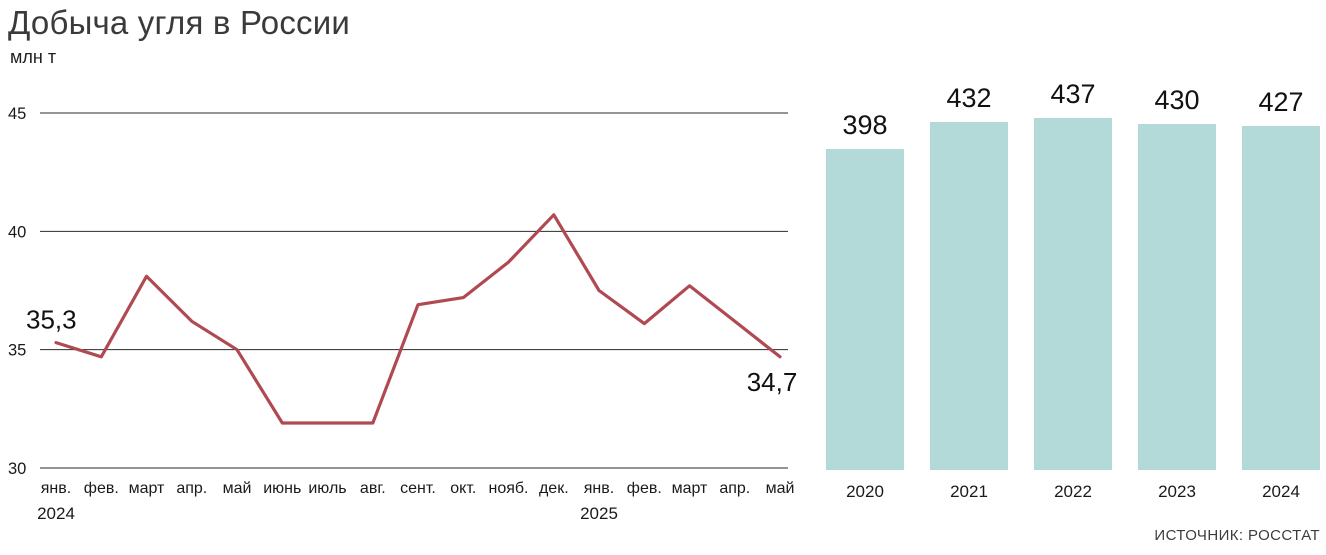  Describe the element at coordinates (508, 488) in the screenshot. I see `x-tick-label: нояб.` at that location.